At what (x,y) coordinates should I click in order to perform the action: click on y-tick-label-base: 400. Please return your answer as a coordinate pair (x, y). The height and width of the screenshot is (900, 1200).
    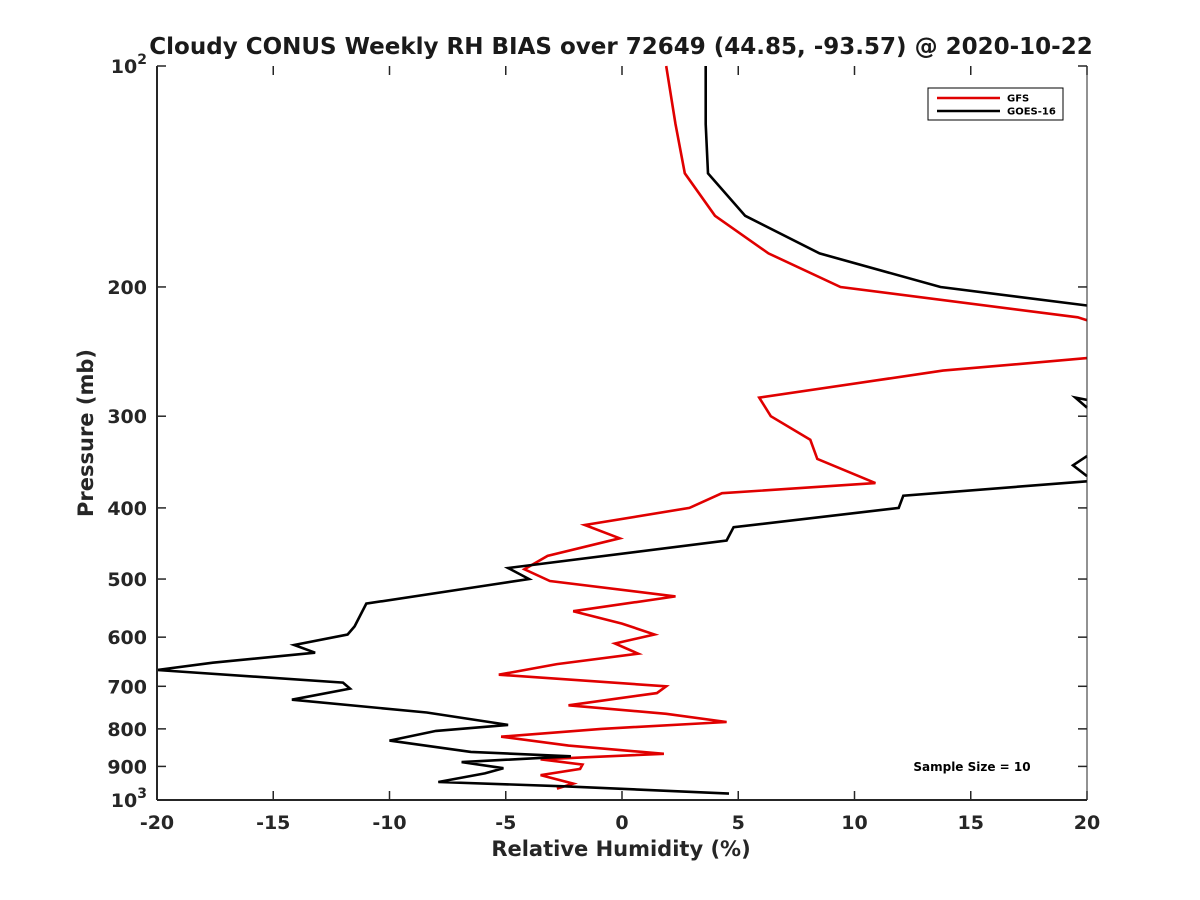
    Looking at the image, I should click on (127, 509).